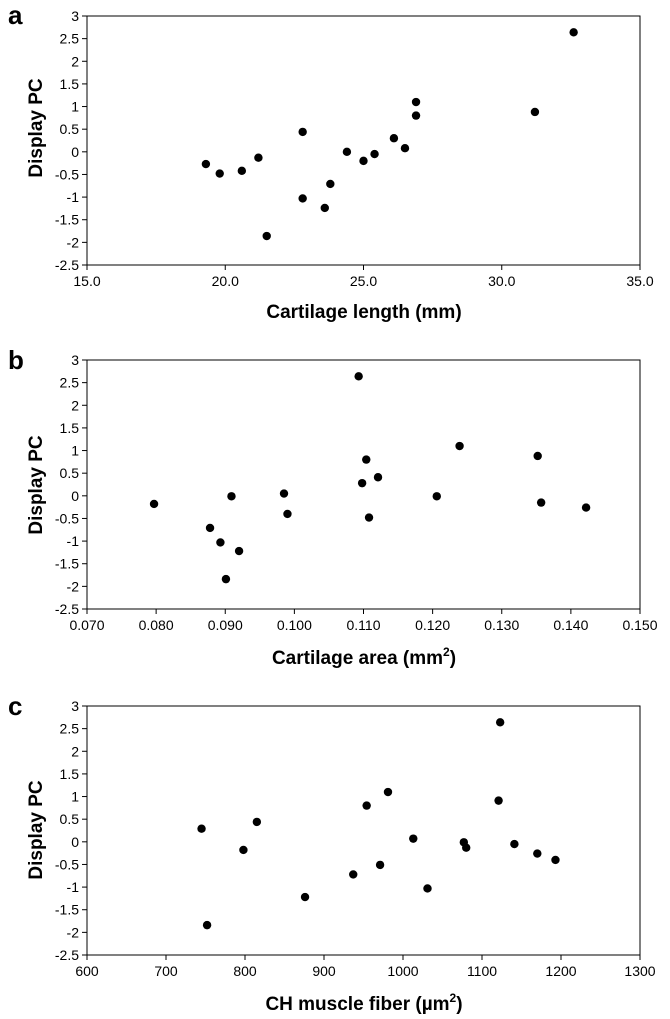  I want to click on x-axis-title-c: CH muscle fiber (µm2), so click(363, 1003).